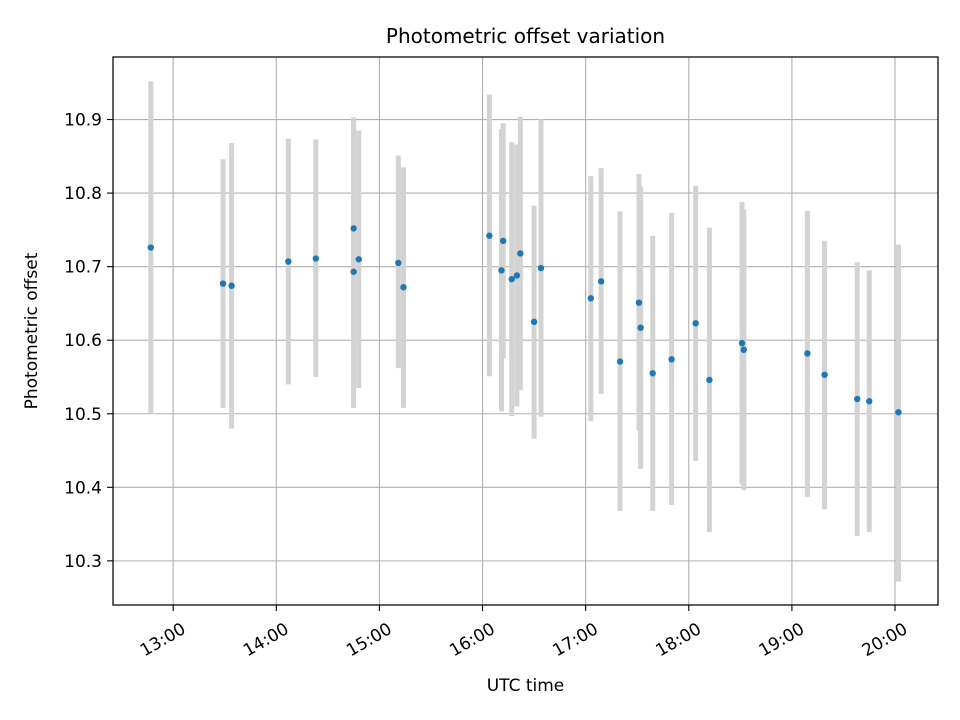 Image resolution: width=960 pixels, height=720 pixels. Describe the element at coordinates (83, 562) in the screenshot. I see `y-tick-label: 10.3` at that location.